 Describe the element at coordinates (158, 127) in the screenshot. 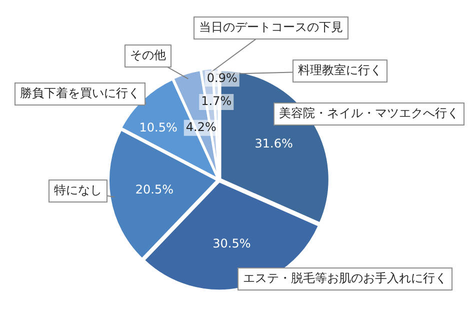

I see `data-label: 10.5%` at that location.